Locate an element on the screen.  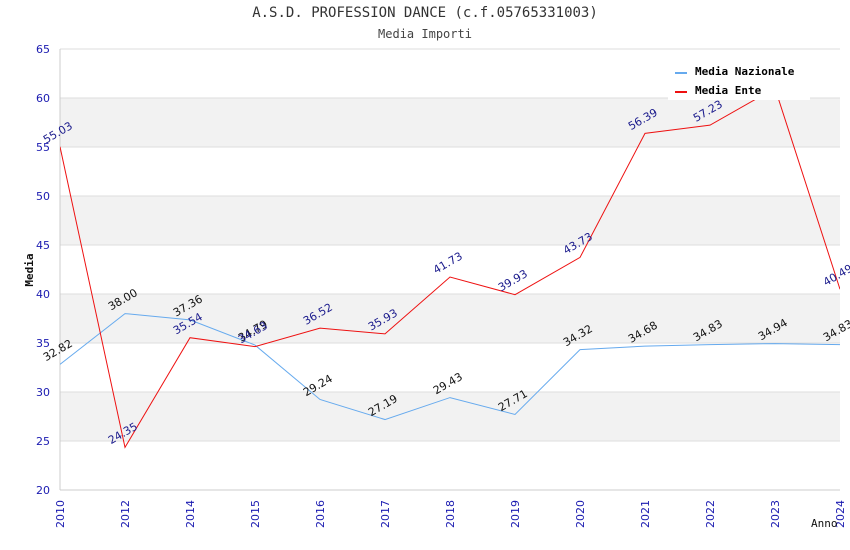
y-tick-label: 45 is located at coordinates (43, 245).